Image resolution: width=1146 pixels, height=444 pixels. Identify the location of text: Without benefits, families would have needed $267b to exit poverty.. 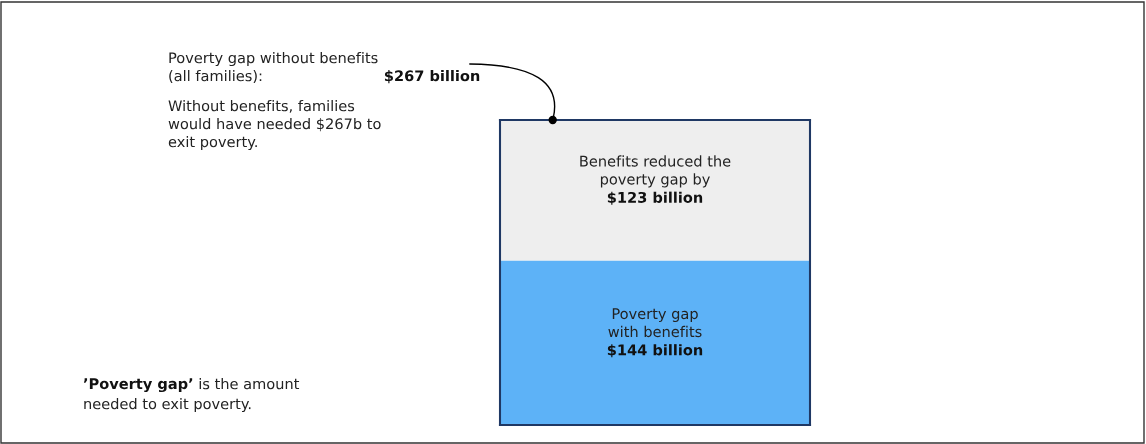
(274, 125).